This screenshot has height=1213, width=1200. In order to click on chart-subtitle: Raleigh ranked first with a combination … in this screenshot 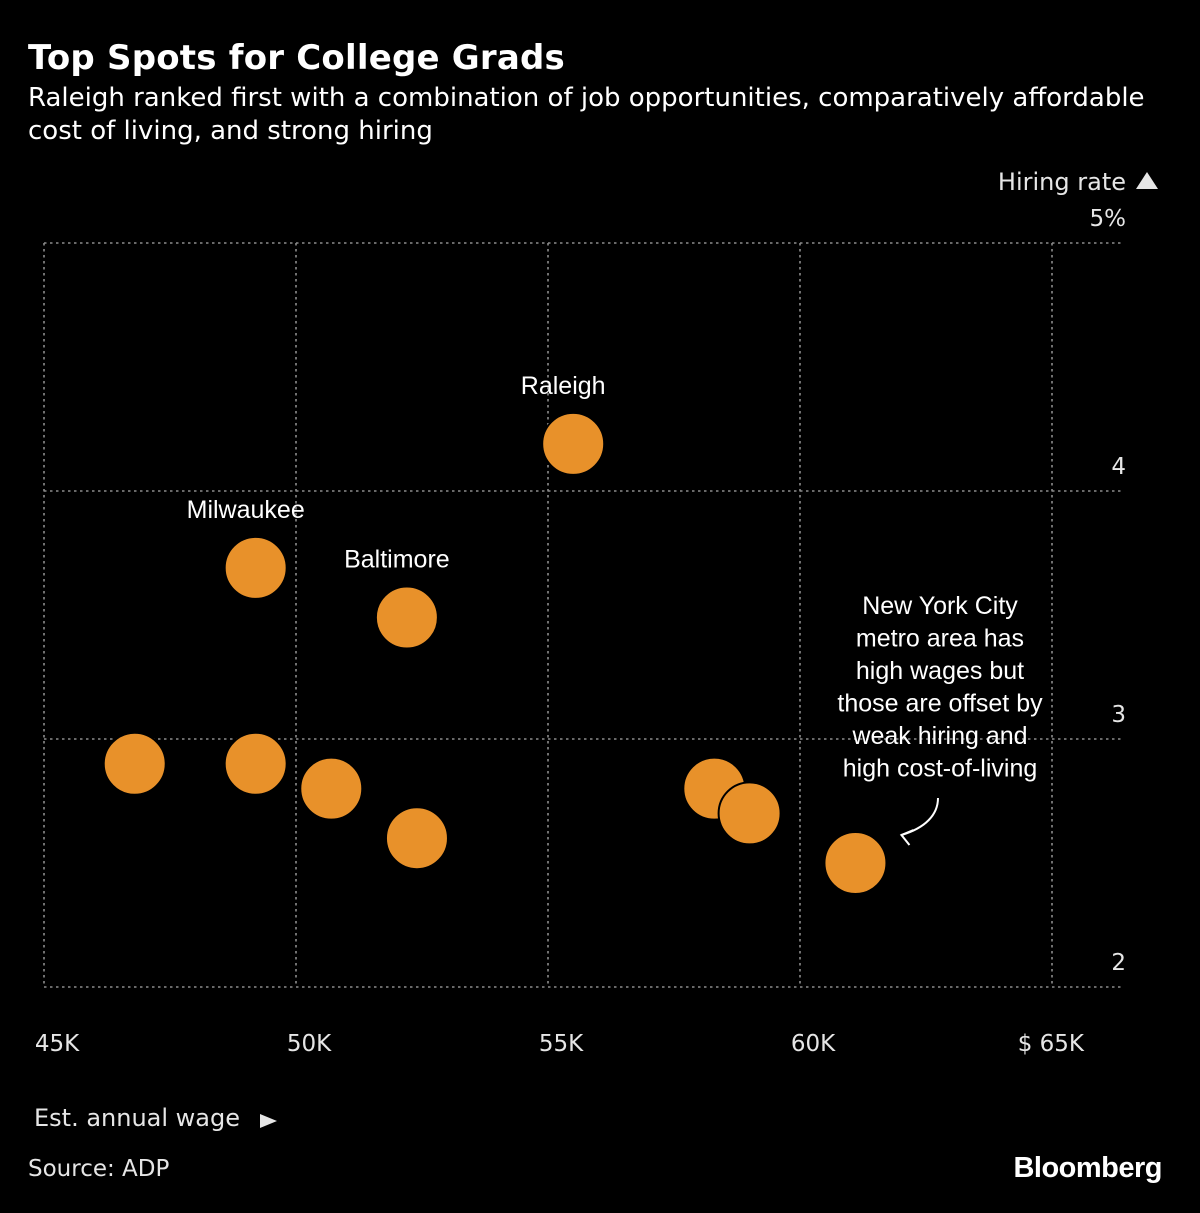, I will do `click(586, 114)`.